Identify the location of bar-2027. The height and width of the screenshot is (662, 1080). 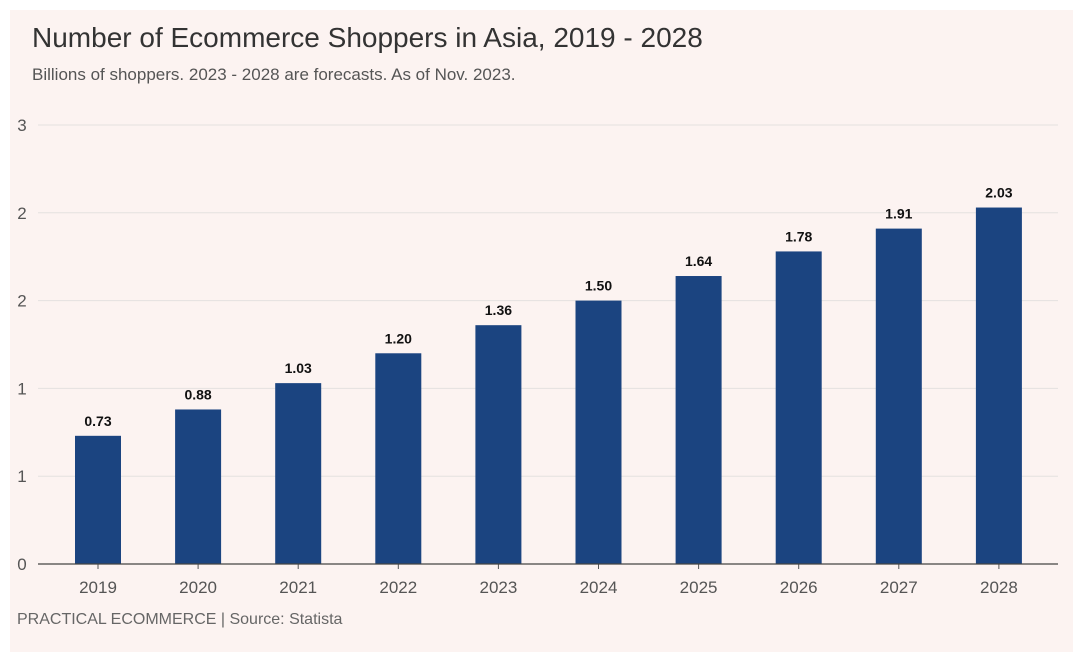
(898, 396).